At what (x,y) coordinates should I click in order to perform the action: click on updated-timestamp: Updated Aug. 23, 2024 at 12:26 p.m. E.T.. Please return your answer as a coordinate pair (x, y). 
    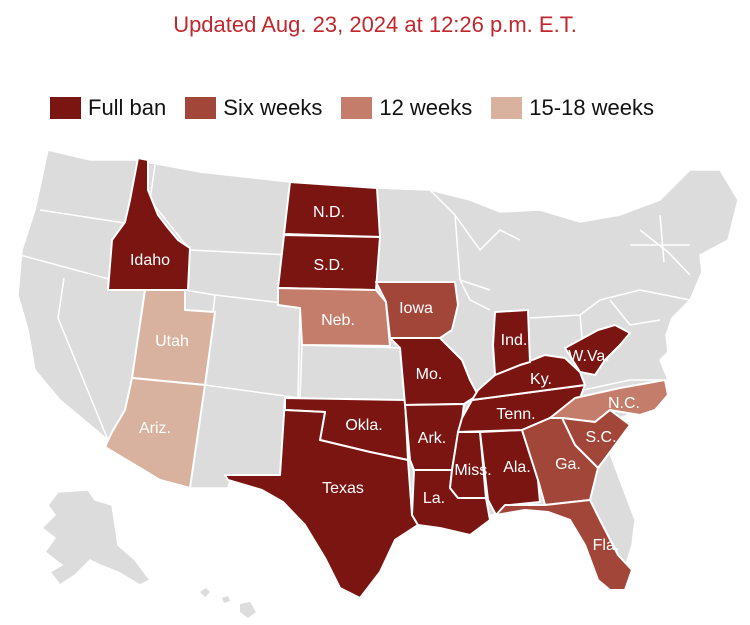
    Looking at the image, I should click on (375, 24).